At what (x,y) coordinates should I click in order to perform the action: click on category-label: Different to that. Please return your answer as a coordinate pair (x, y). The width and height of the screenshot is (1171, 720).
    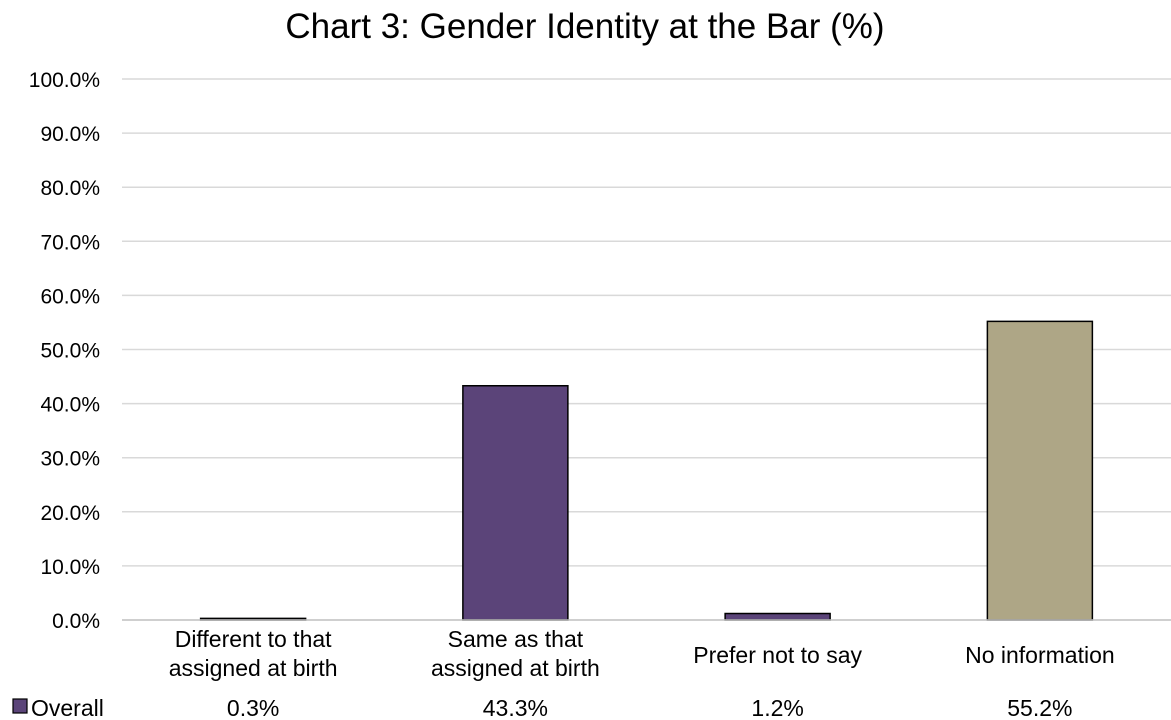
    Looking at the image, I should click on (253, 639).